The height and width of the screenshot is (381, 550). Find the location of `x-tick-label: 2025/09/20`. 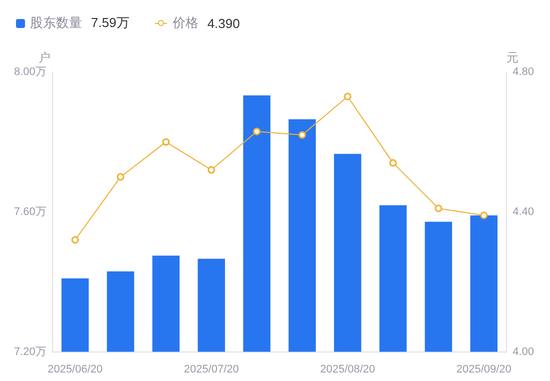

x-tick-label: 2025/09/20 is located at coordinates (484, 369).